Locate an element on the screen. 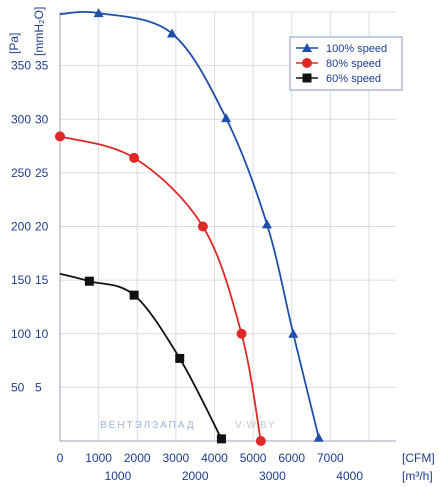 Image resolution: width=442 pixels, height=487 pixels. legend-label-80: 80% speed is located at coordinates (353, 64).